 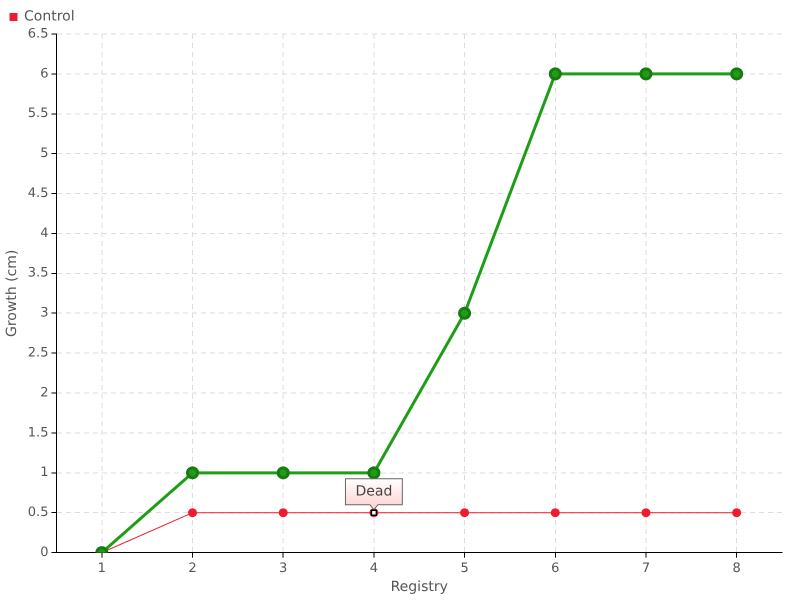 What do you see at coordinates (192, 568) in the screenshot?
I see `x-tick-label: 2` at bounding box center [192, 568].